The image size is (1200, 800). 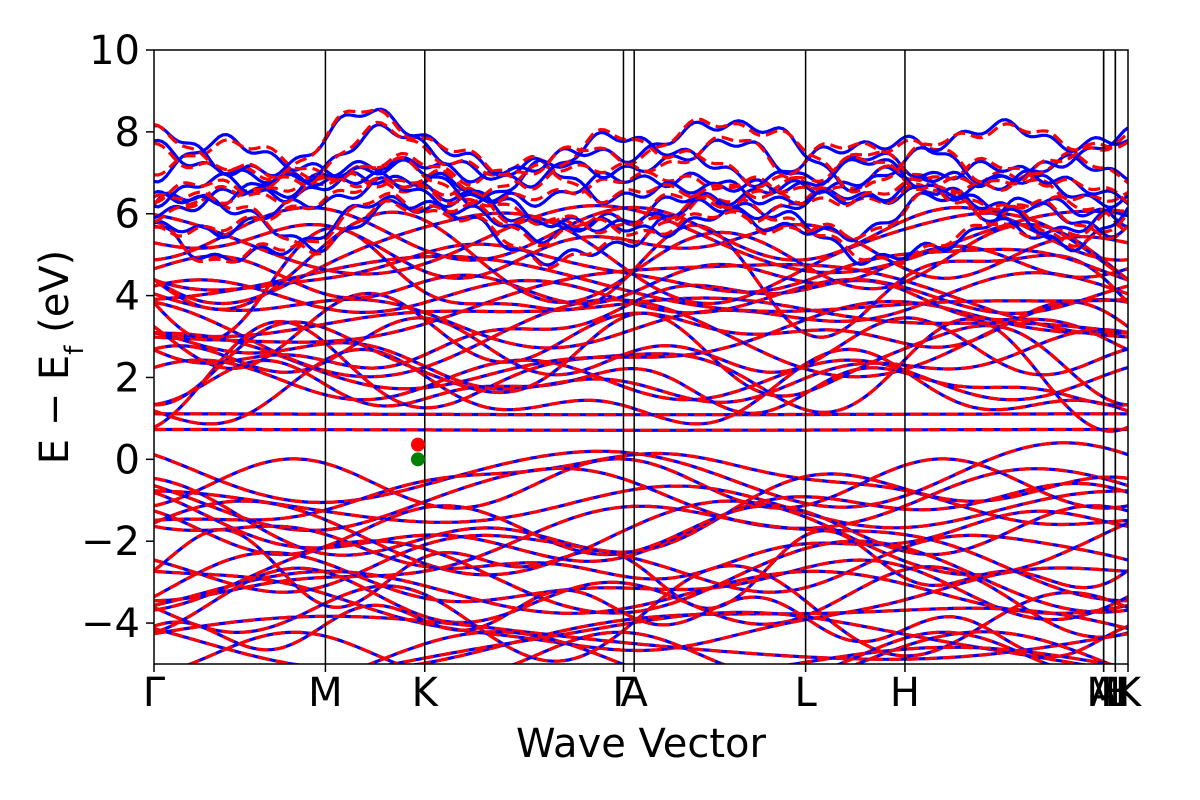 What do you see at coordinates (127, 460) in the screenshot?
I see `y-tick-label: 0` at bounding box center [127, 460].